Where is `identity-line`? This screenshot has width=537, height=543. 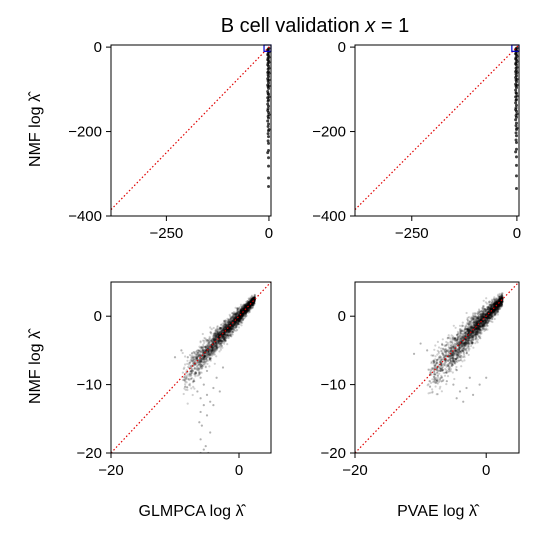
identity-line is located at coordinates (437, 127).